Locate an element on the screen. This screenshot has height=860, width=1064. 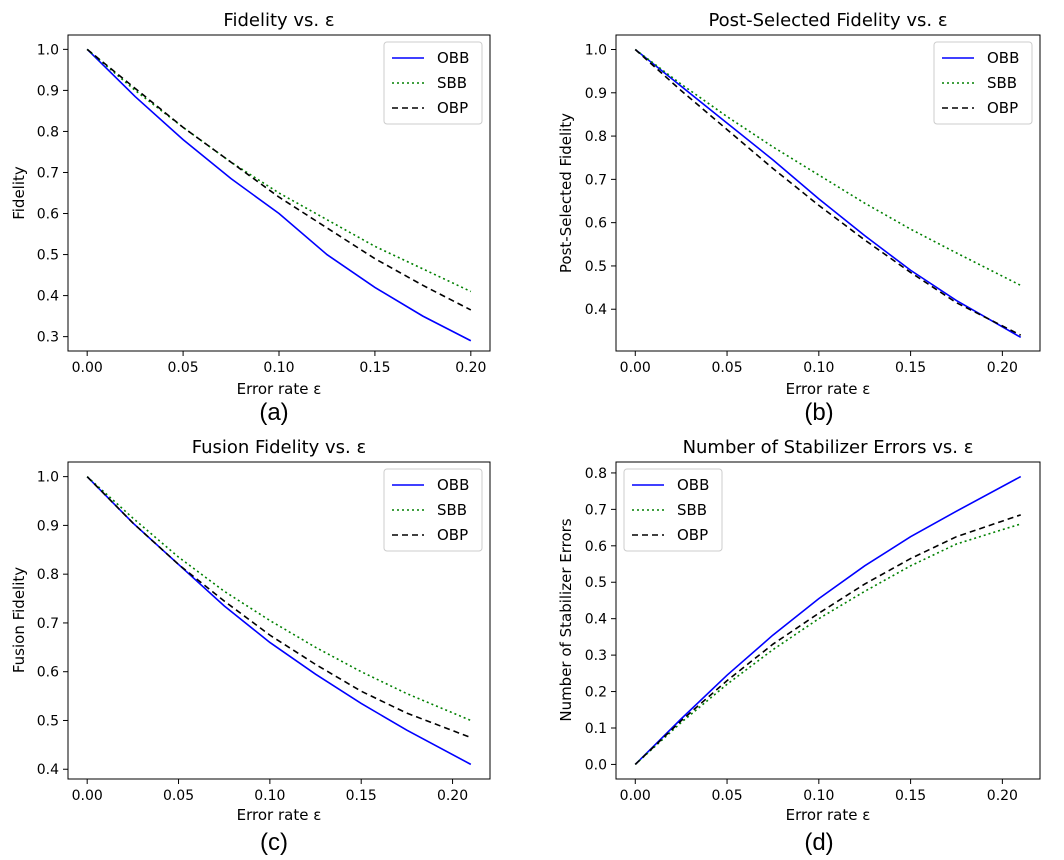
y-axis-label: Fidelity is located at coordinates (19, 193).